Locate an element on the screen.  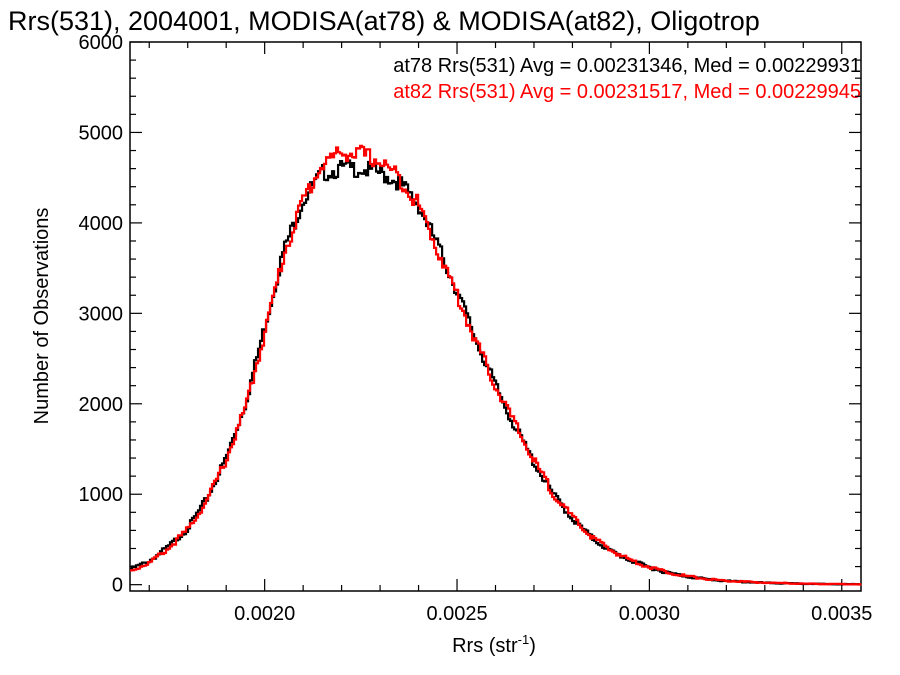
x-axis-label-superscript: -1 is located at coordinates (524, 639).